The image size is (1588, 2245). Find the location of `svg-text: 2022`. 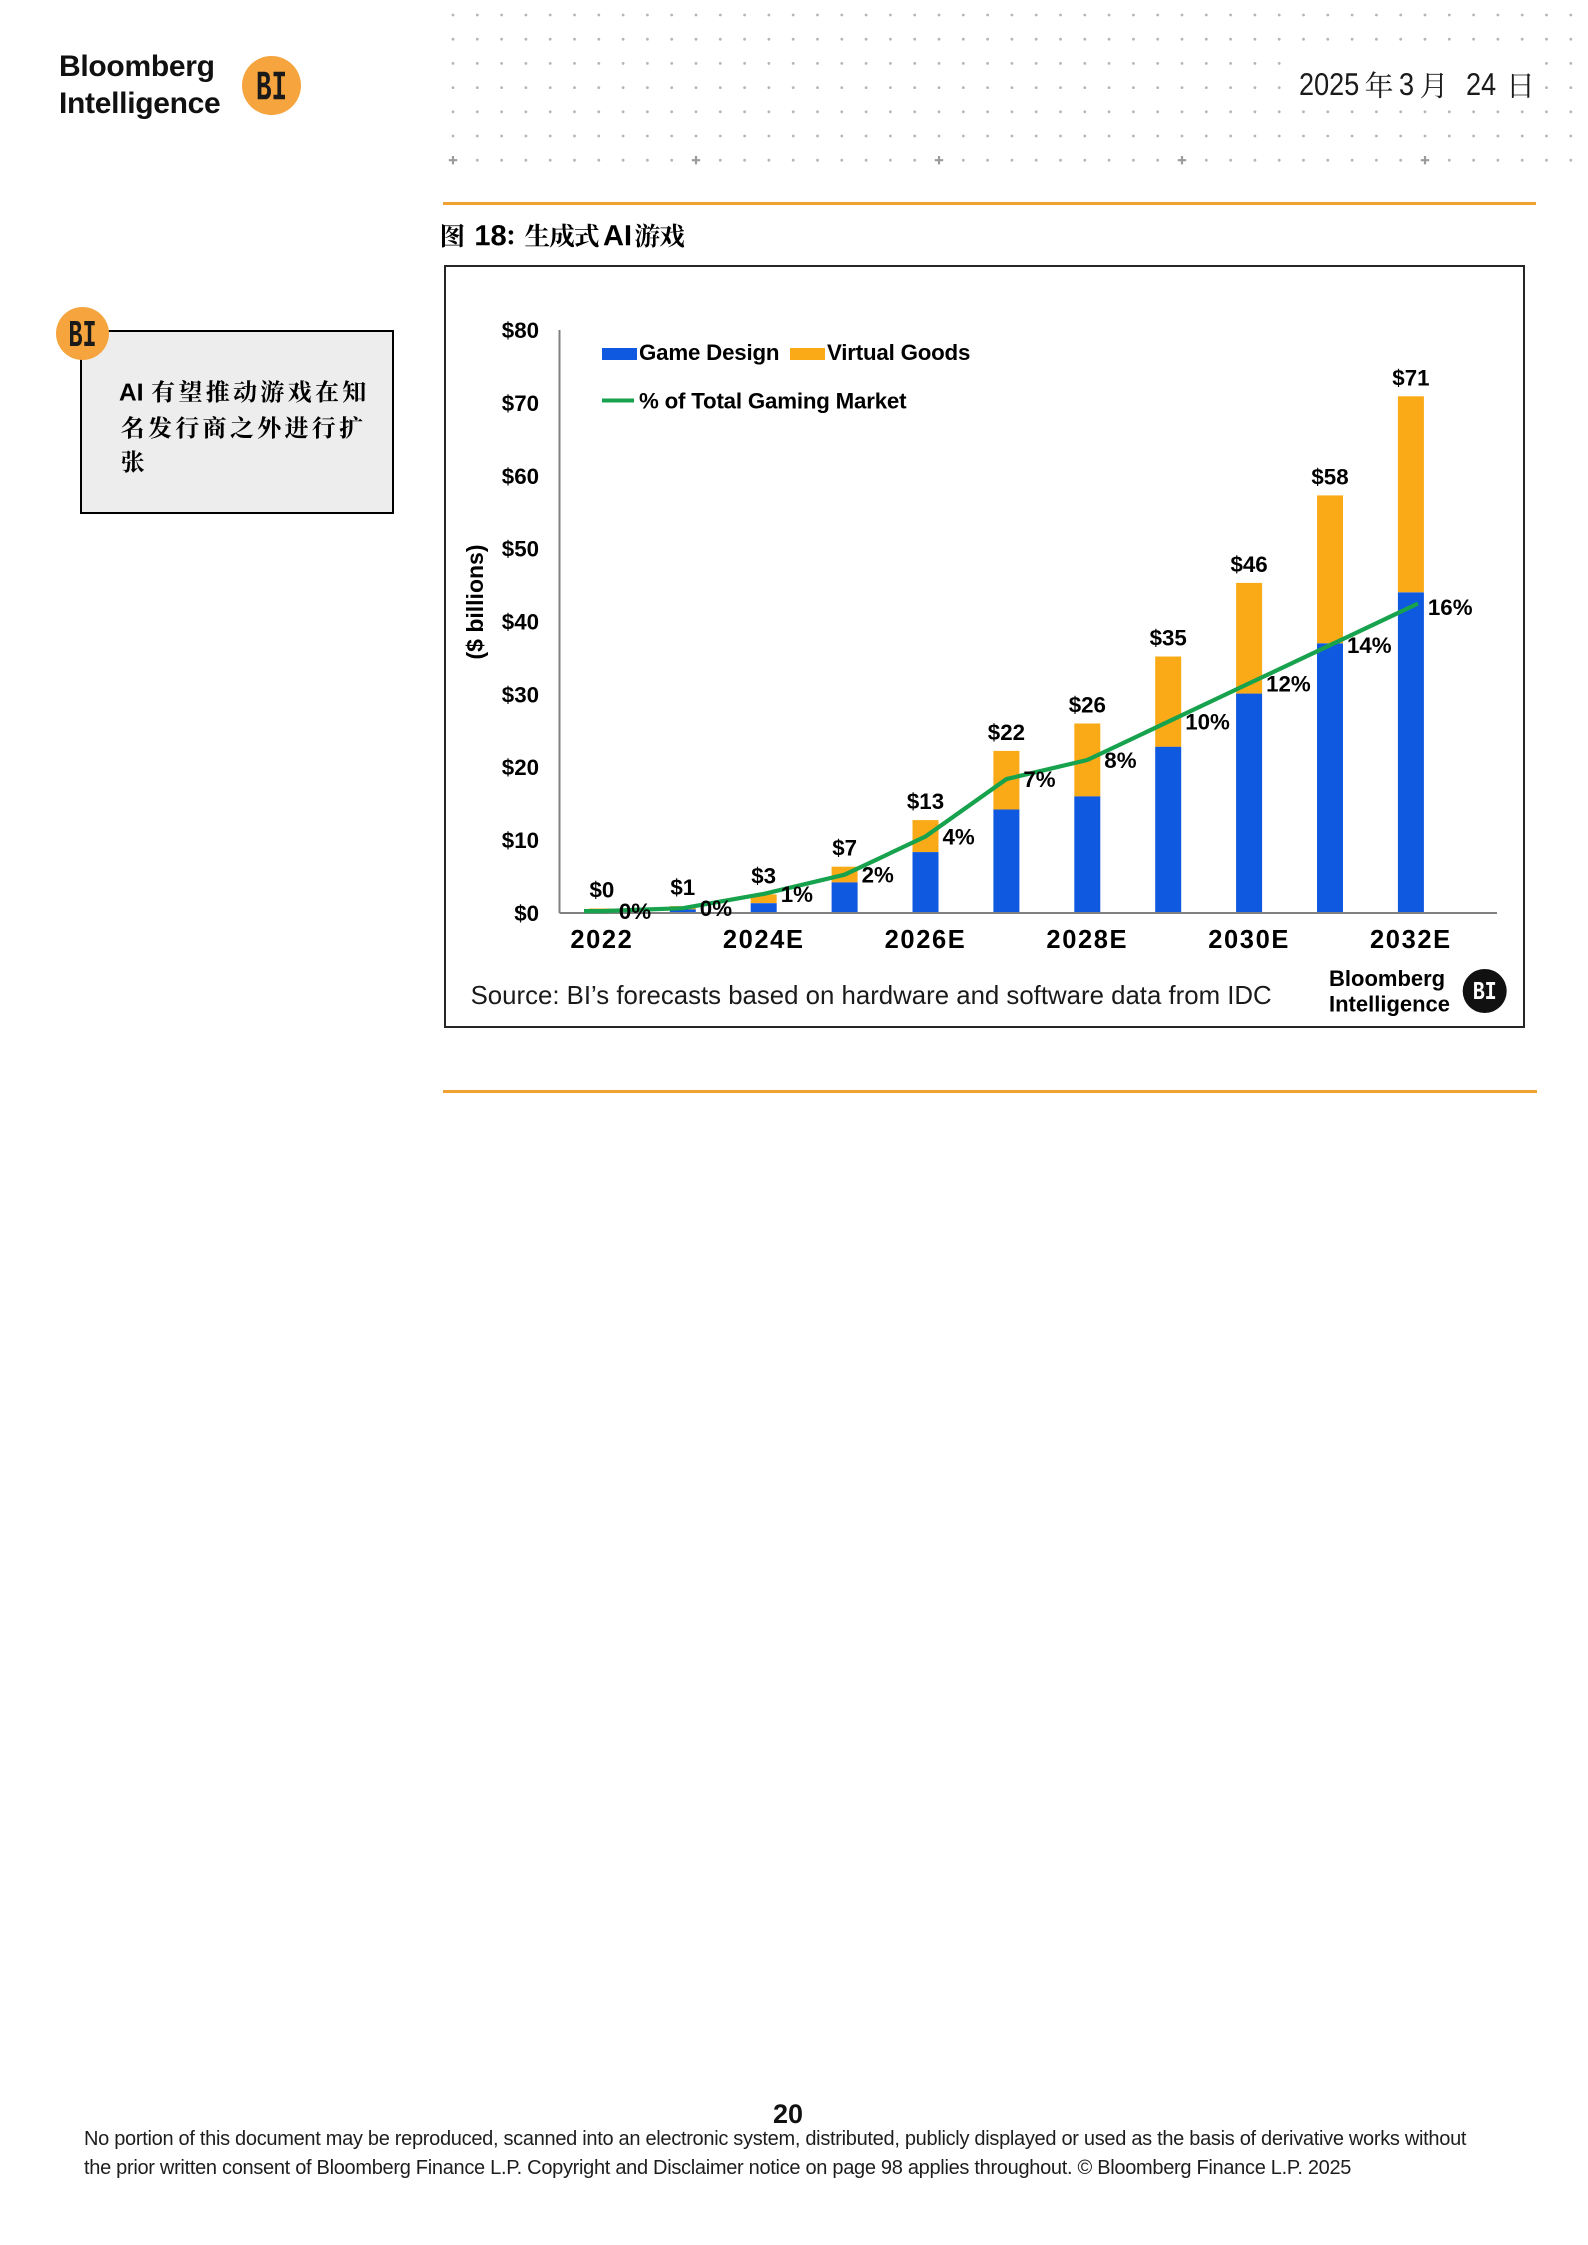

svg-text: 2022 is located at coordinates (601, 940).